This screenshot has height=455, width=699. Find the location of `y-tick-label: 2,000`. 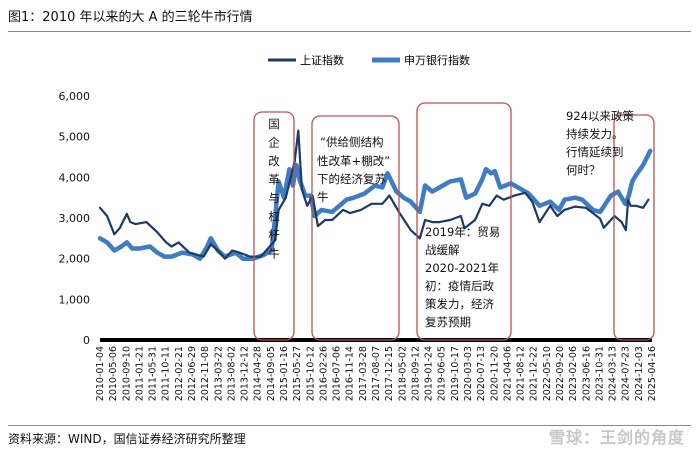

y-tick-label: 2,000 is located at coordinates (75, 259).